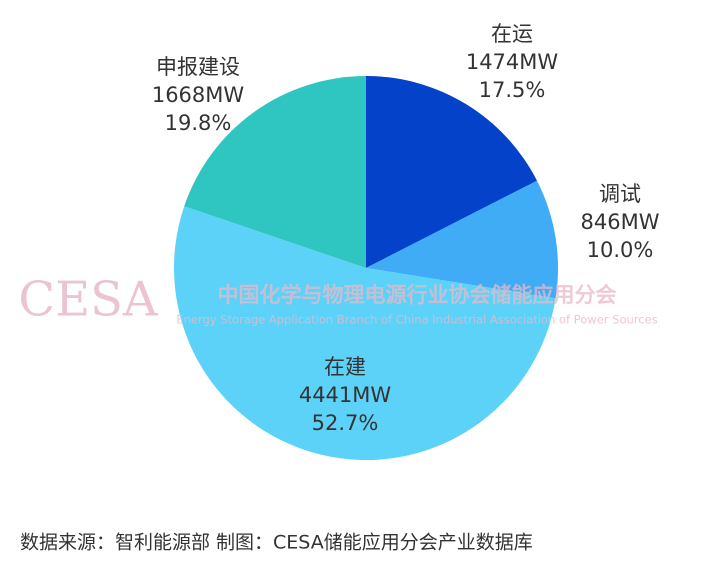 This screenshot has height=565, width=707. What do you see at coordinates (620, 222) in the screenshot?
I see `slice-value: 846MW` at bounding box center [620, 222].